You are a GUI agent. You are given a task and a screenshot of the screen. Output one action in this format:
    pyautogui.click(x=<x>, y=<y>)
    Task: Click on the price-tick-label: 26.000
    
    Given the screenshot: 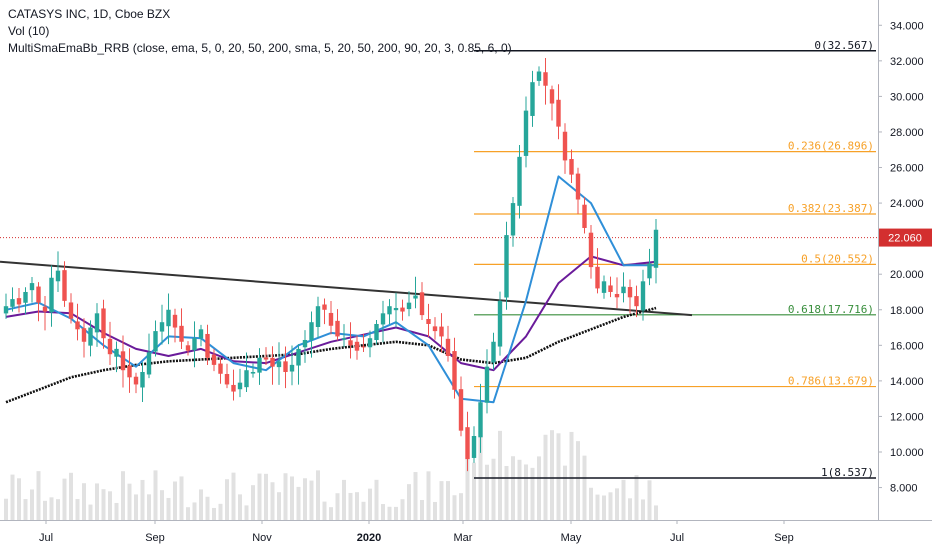 What is the action you would take?
    pyautogui.click(x=907, y=169)
    